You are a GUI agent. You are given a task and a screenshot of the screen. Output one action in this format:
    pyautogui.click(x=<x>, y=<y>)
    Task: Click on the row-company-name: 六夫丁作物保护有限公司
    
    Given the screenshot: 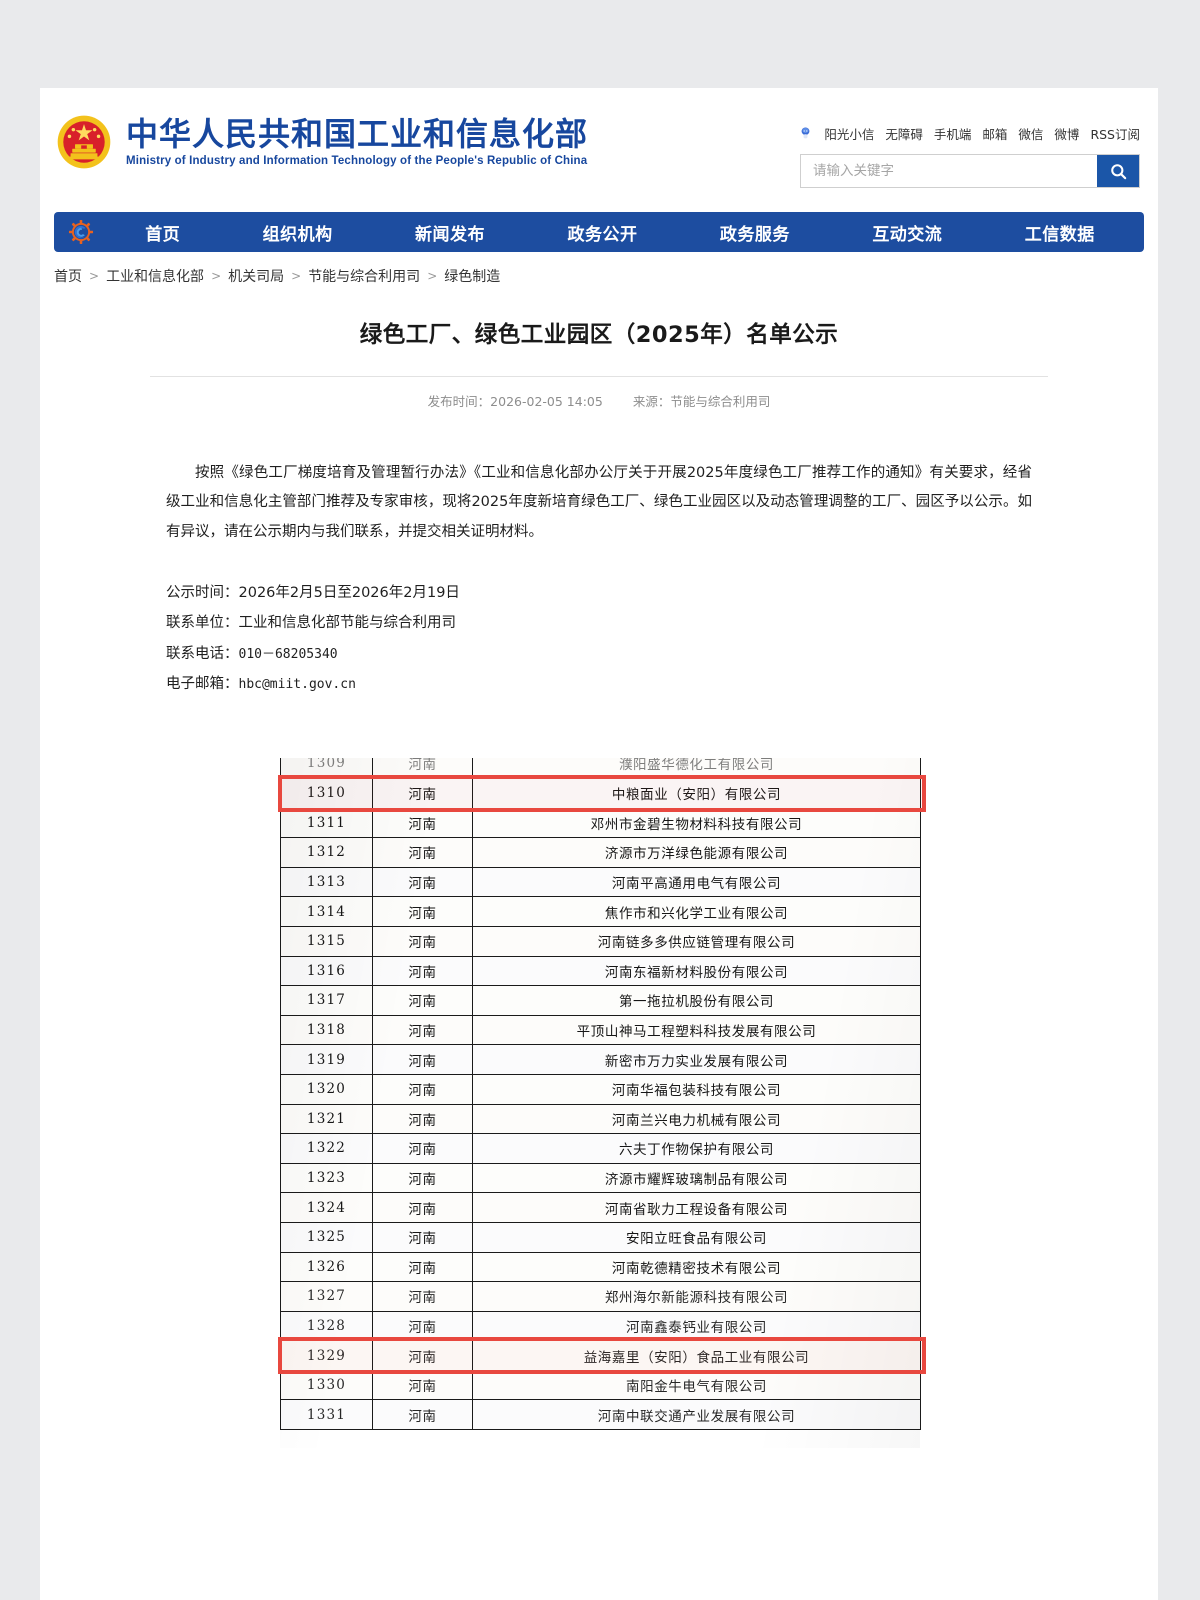 What is the action you would take?
    pyautogui.click(x=696, y=1148)
    